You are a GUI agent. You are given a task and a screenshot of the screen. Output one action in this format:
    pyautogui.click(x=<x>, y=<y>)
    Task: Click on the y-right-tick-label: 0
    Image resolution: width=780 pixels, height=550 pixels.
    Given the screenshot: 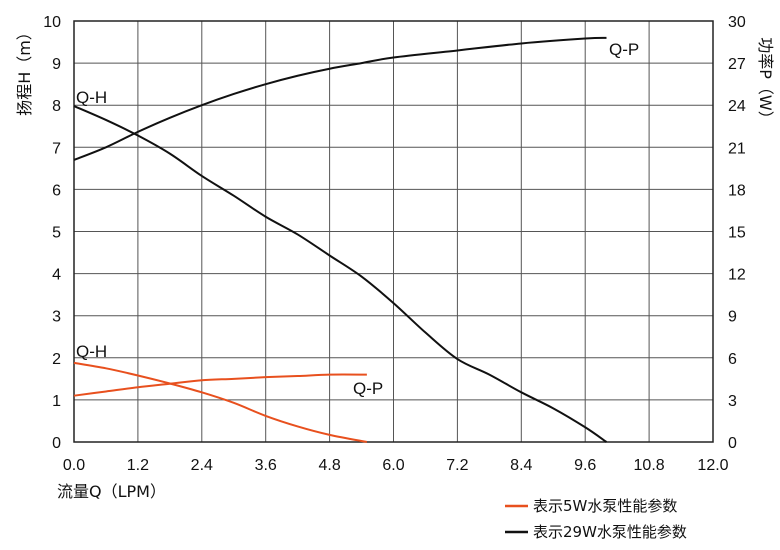 What is the action you would take?
    pyautogui.click(x=732, y=443)
    